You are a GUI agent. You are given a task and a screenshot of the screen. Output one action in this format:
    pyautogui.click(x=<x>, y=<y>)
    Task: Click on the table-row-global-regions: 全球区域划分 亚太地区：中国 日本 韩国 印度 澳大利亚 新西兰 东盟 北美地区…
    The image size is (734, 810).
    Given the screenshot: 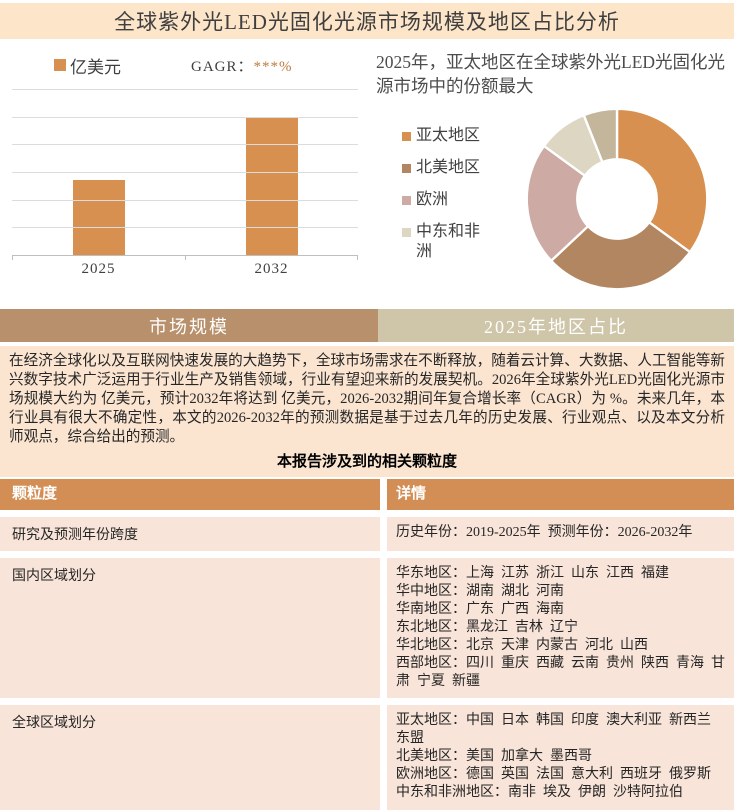 What is the action you would take?
    pyautogui.click(x=367, y=757)
    